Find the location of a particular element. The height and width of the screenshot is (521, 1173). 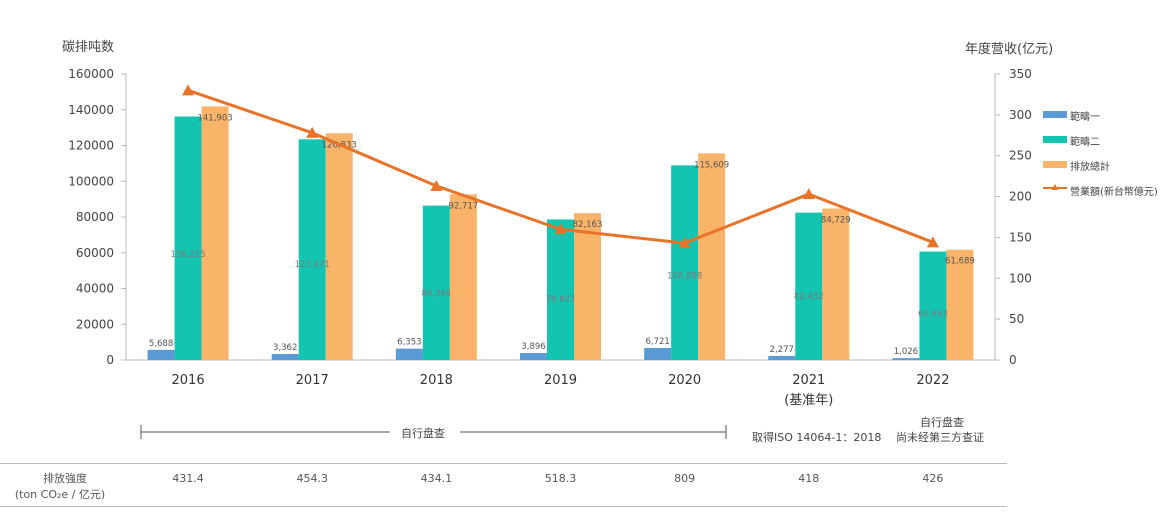

y-tick-label-right: 300 is located at coordinates (1020, 115).